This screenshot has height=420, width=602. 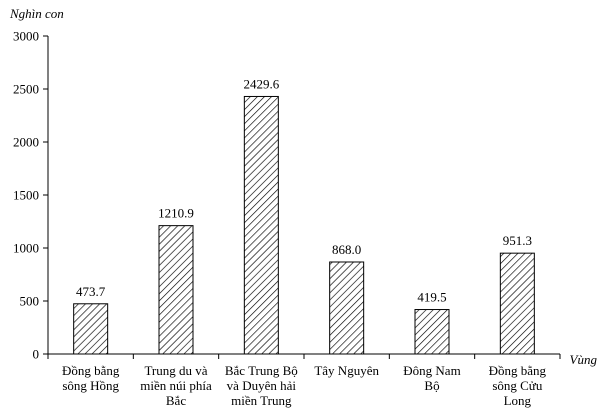 I want to click on y-tick-label: 1000, so click(x=26, y=248).